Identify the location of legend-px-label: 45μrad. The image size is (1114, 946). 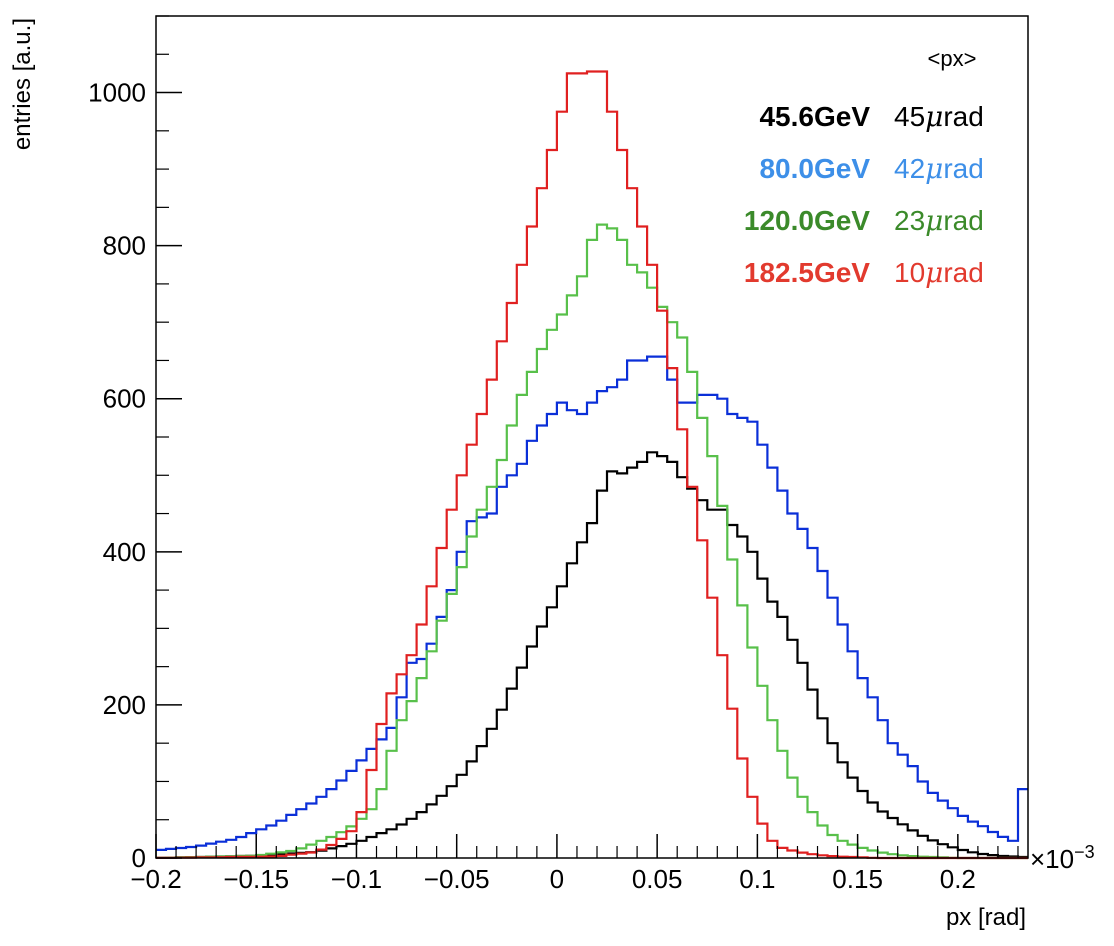
(939, 116).